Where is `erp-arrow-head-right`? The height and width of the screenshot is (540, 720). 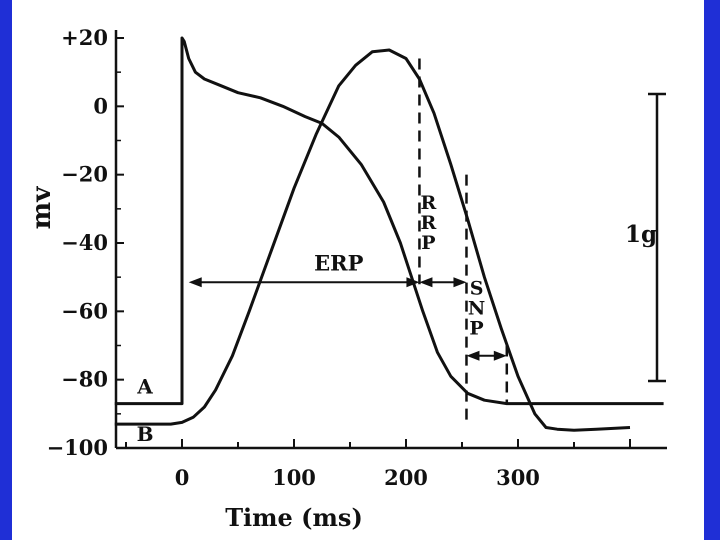
erp-arrow-head-right is located at coordinates (413, 282).